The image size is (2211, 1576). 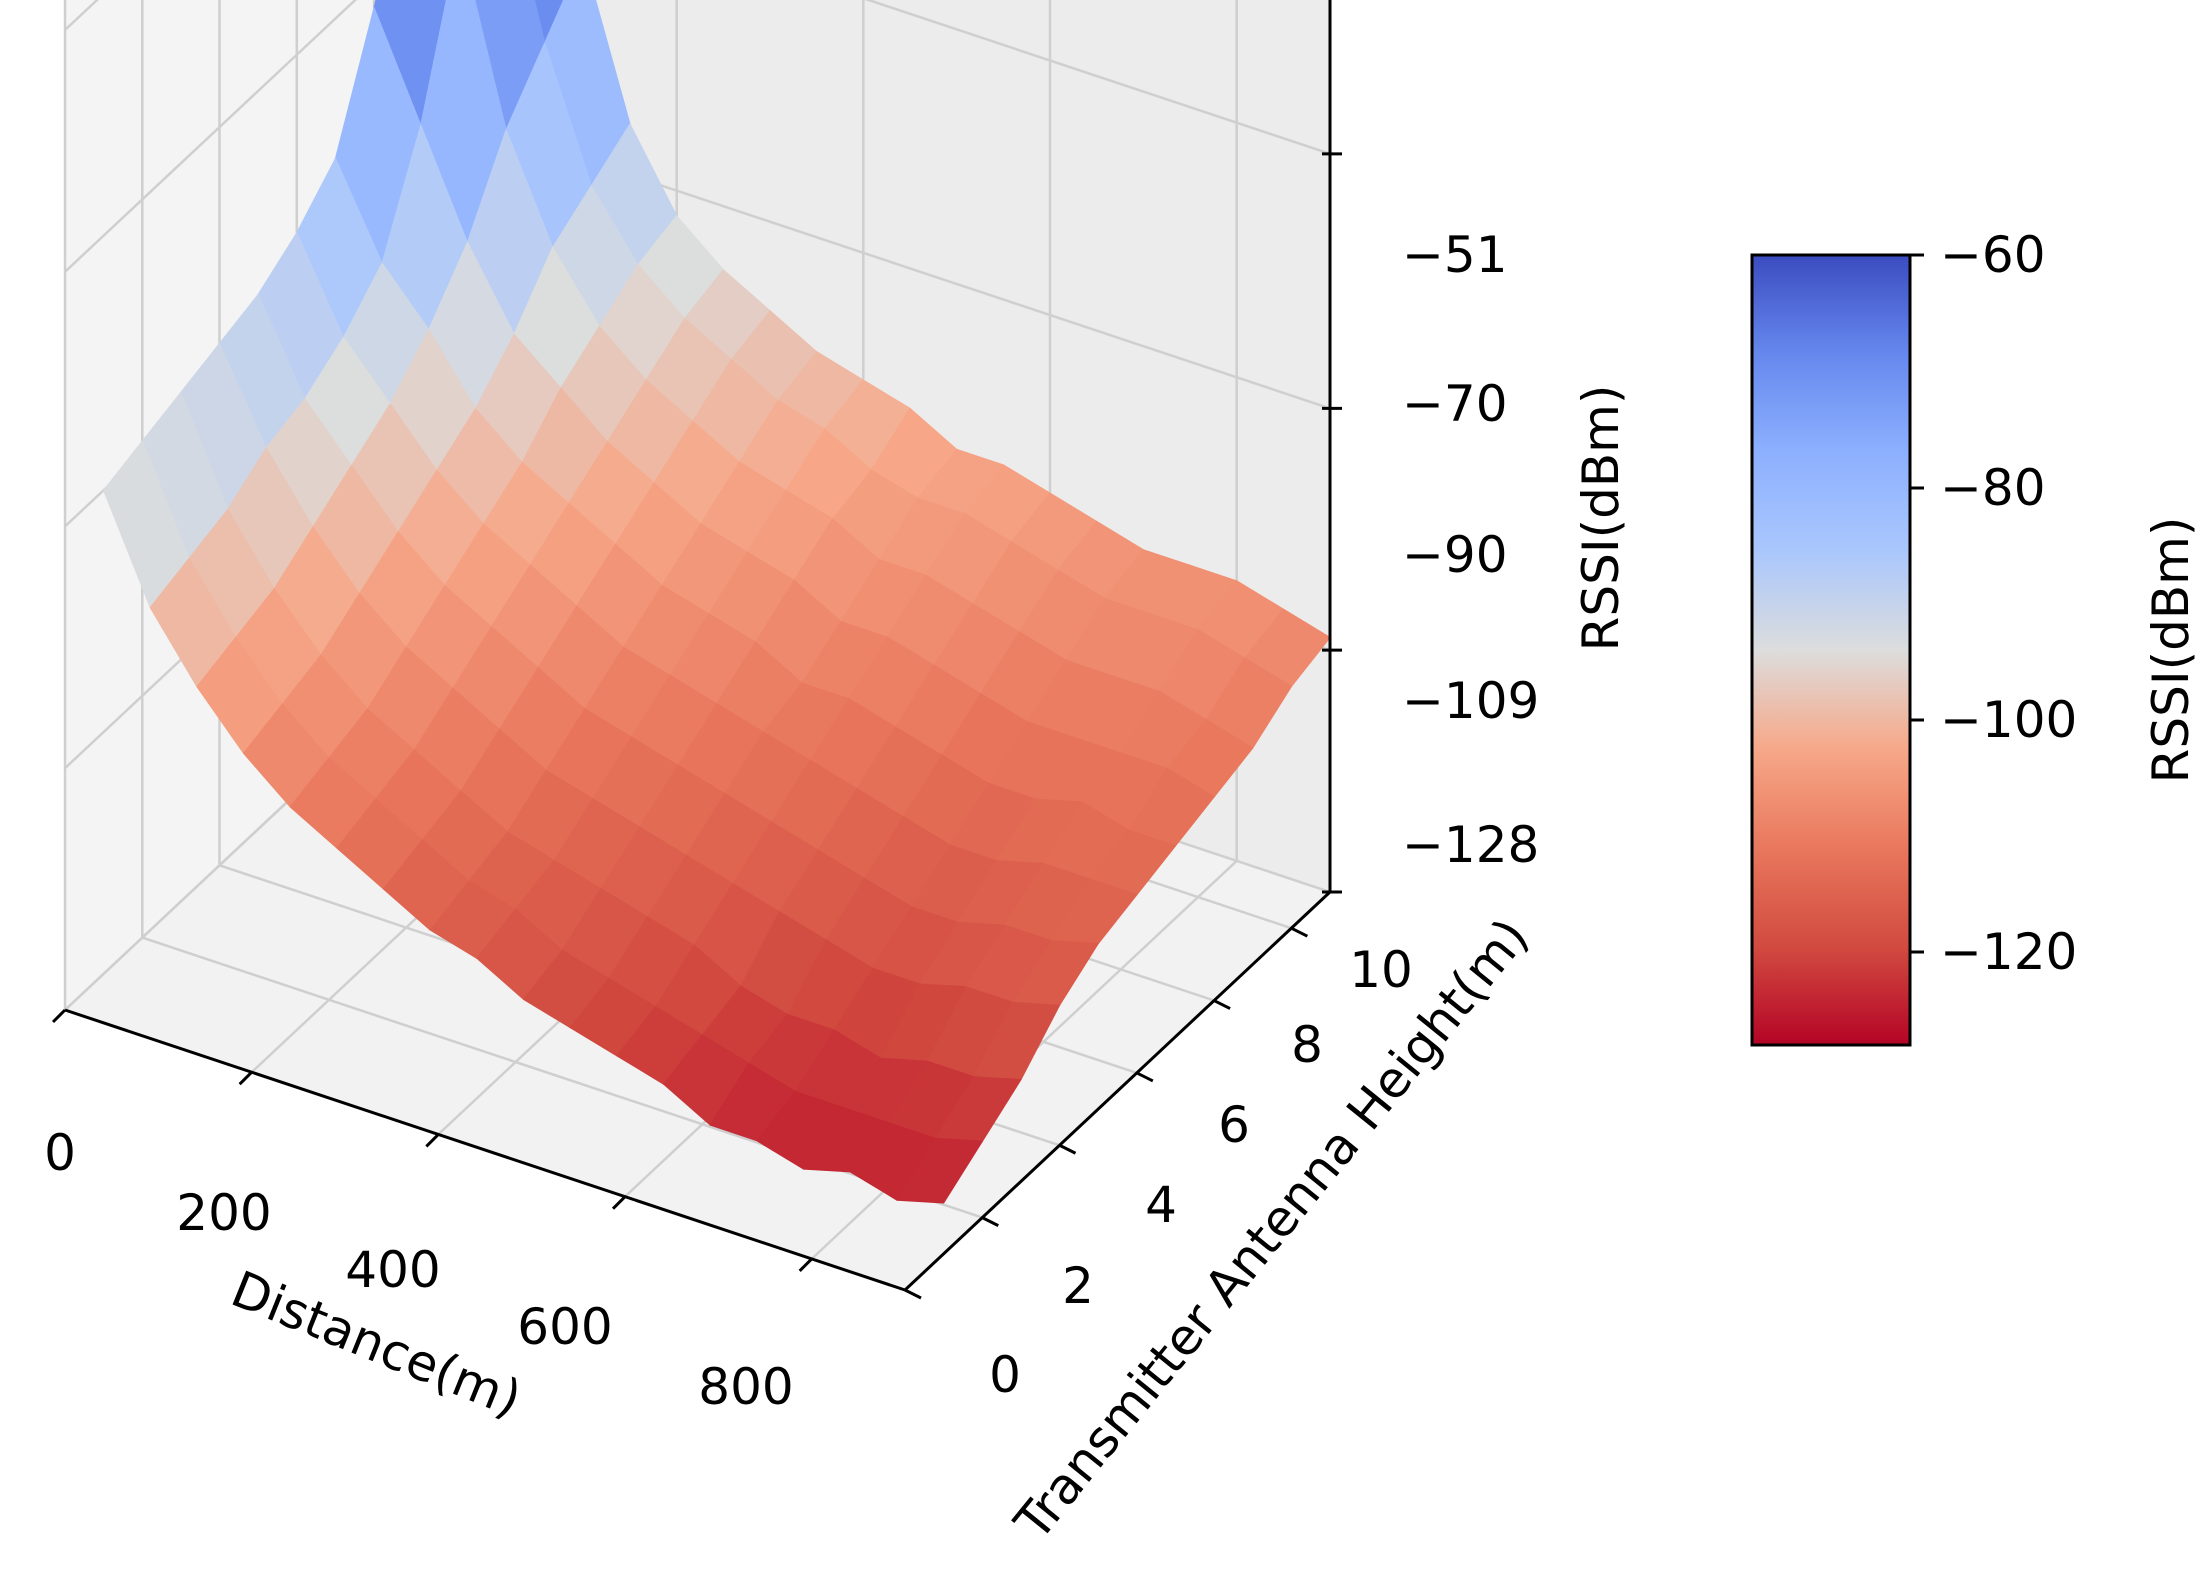 I want to click on z-tick-label: −128, so click(x=1470, y=845).